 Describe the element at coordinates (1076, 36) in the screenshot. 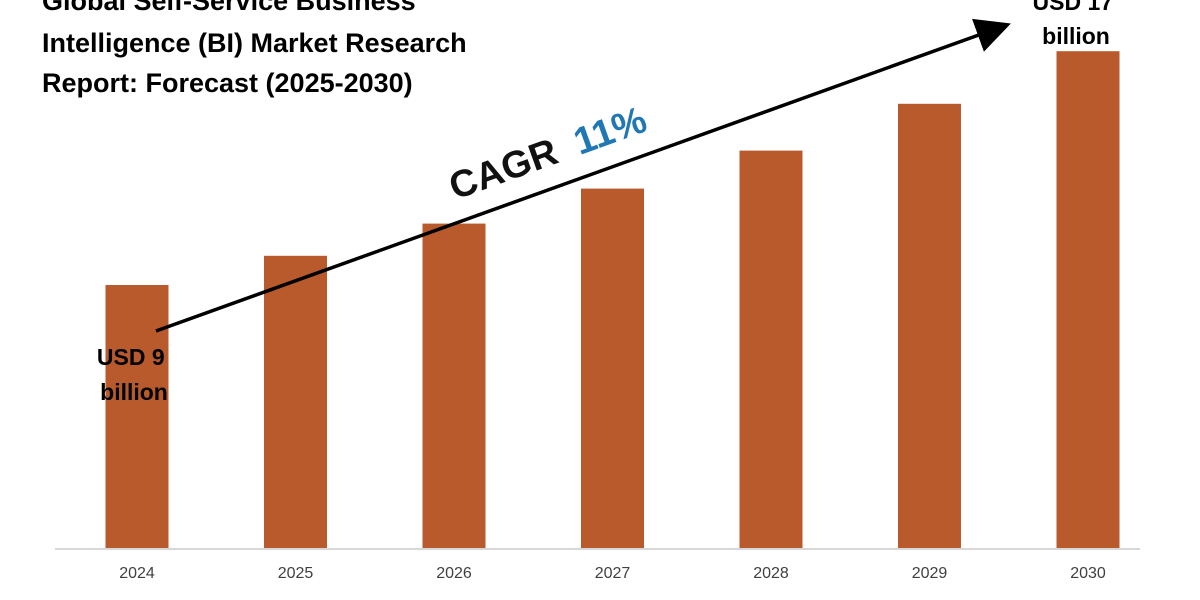

I see `value-label-last-line-2: billion` at that location.